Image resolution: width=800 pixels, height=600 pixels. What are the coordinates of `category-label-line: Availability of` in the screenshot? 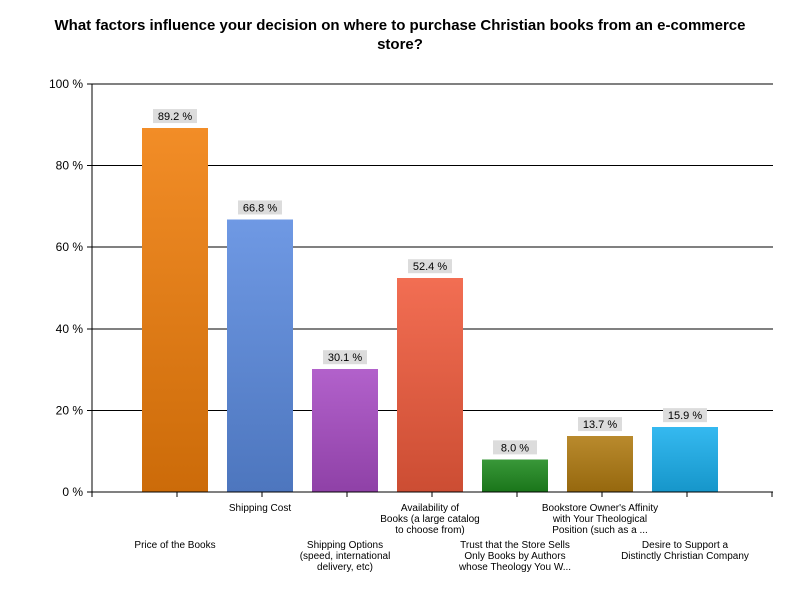 It's located at (430, 508).